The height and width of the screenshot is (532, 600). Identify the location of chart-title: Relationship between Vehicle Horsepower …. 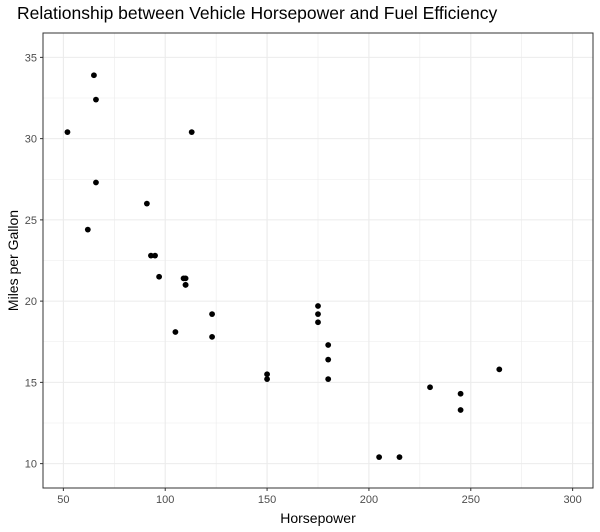
(257, 13).